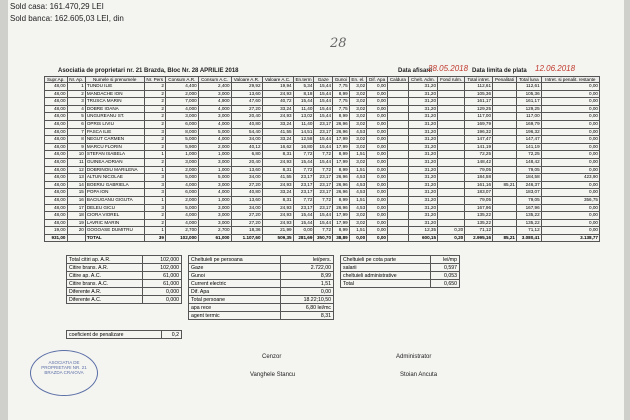 This screenshot has height=420, width=630. Describe the element at coordinates (114, 223) in the screenshot. I see `cell: LAVRIC MARIN` at that location.